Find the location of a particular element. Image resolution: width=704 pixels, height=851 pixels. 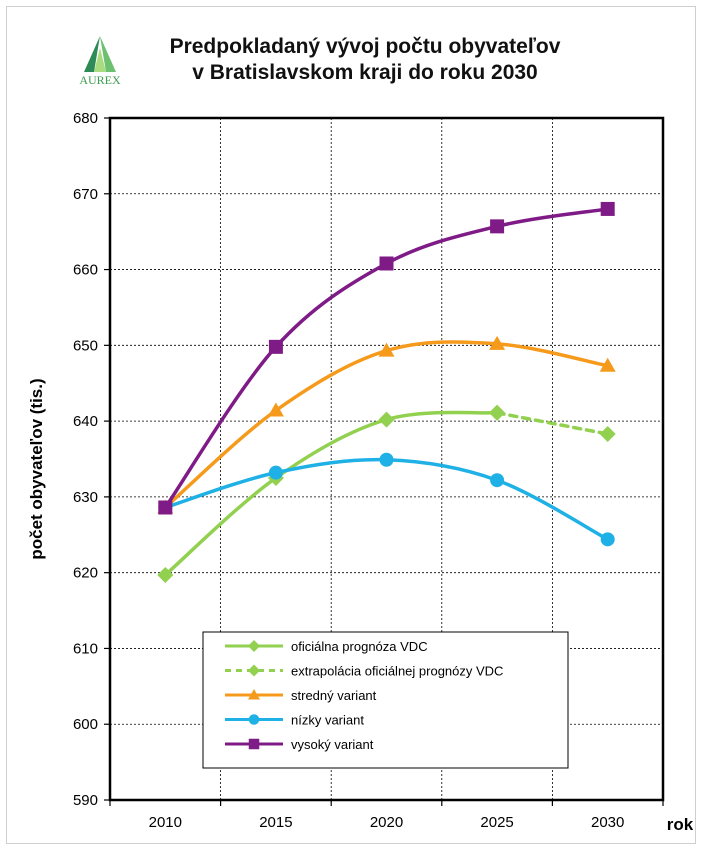

legend-label: stredný variant is located at coordinates (334, 695).